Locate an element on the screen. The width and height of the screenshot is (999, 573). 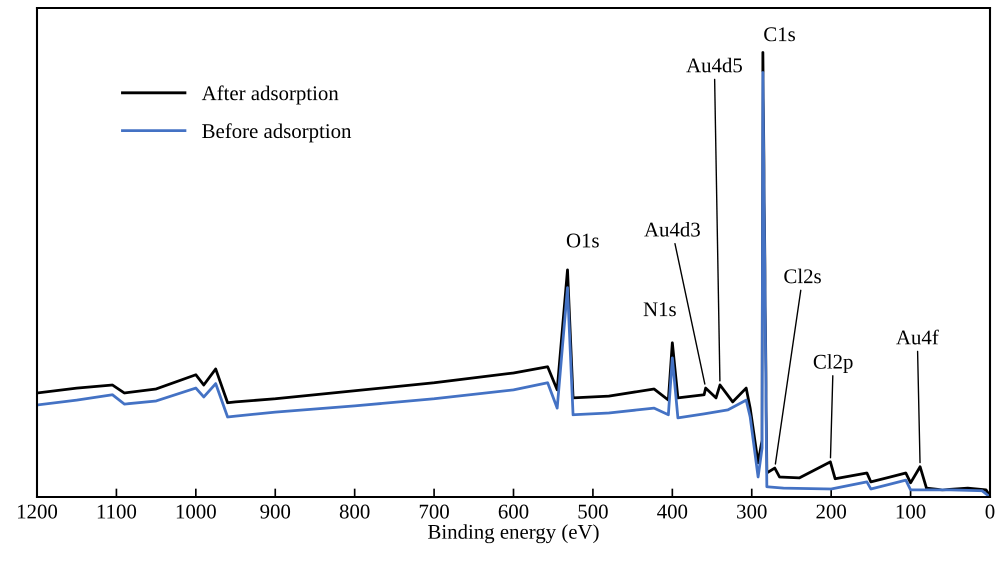
x-axis-title: Binding energy (eV) is located at coordinates (513, 534).